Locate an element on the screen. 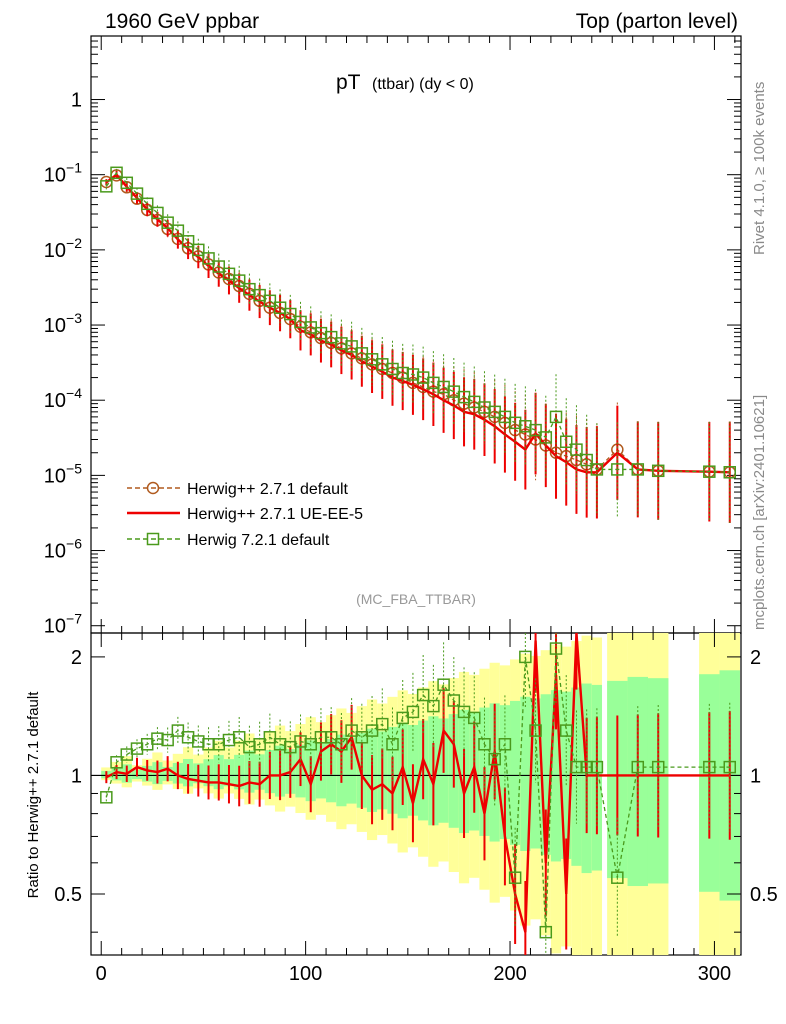 The height and width of the screenshot is (1024, 786). legend-label-herwigpp-ueee5: Herwig++ 2.7.1 UE-EE-5 is located at coordinates (275, 514).